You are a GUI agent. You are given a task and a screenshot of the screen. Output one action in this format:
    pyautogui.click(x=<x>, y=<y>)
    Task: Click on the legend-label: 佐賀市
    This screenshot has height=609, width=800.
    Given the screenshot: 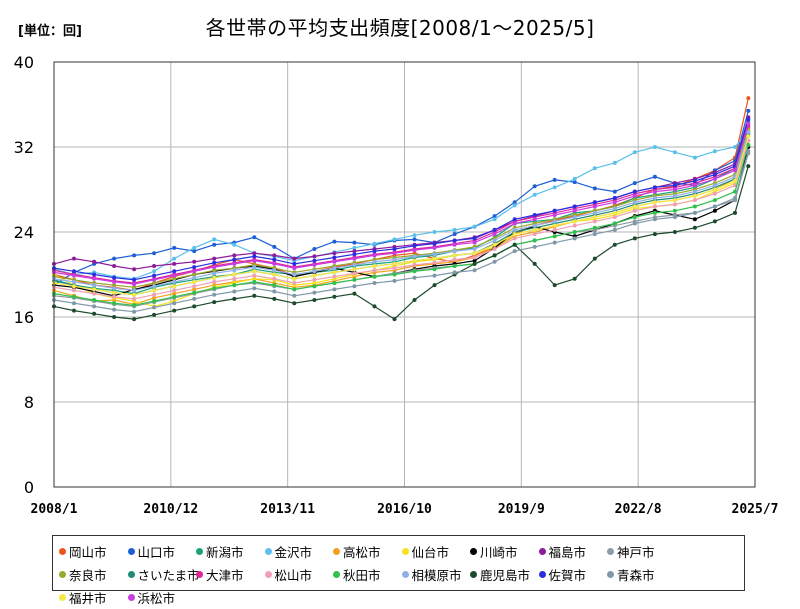 What is the action you would take?
    pyautogui.click(x=567, y=575)
    